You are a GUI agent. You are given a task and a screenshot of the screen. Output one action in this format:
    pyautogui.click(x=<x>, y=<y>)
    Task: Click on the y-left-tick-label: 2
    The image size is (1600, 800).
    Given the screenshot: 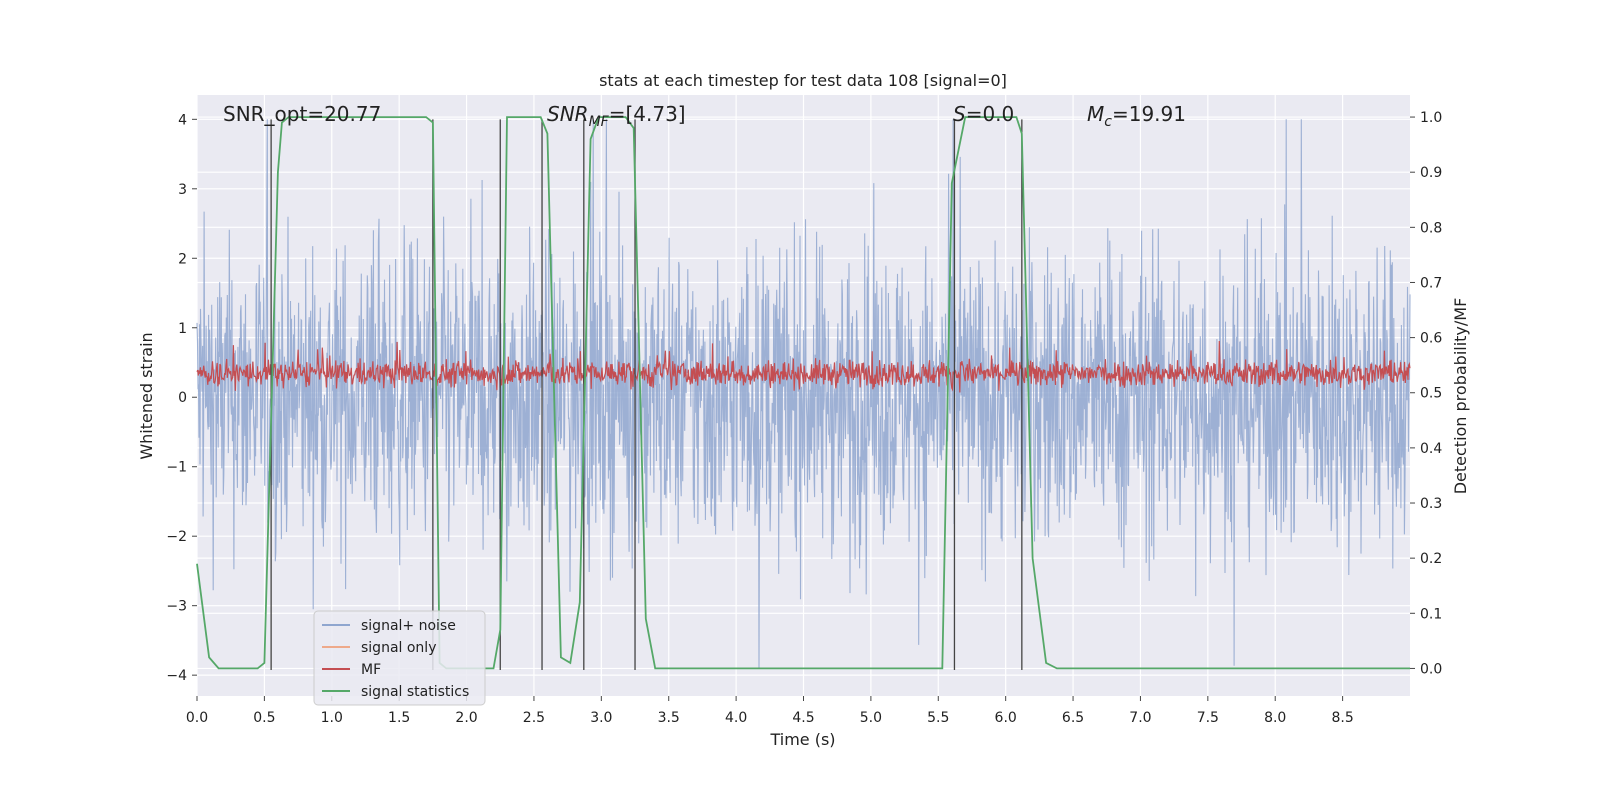 What is the action you would take?
    pyautogui.click(x=182, y=259)
    